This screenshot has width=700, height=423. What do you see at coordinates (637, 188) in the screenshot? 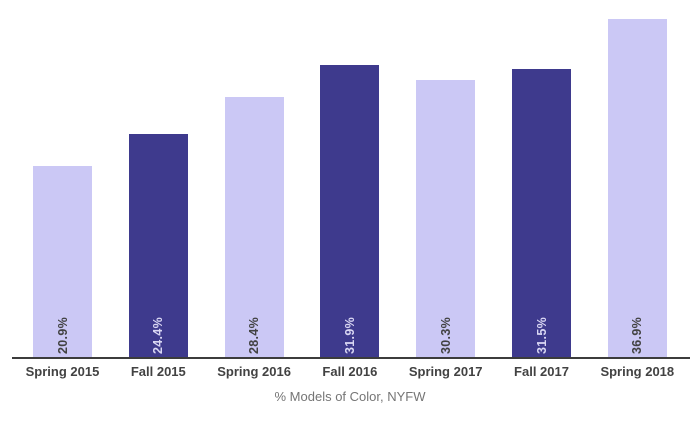
I see `bar-spring-2018: 36.9%` at bounding box center [637, 188].